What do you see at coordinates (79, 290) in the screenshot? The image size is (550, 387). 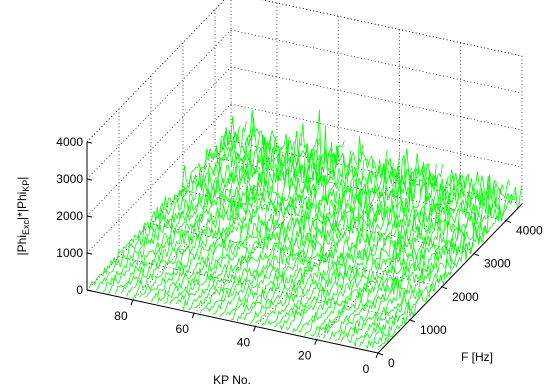 I see `z-tick-label: 0` at bounding box center [79, 290].